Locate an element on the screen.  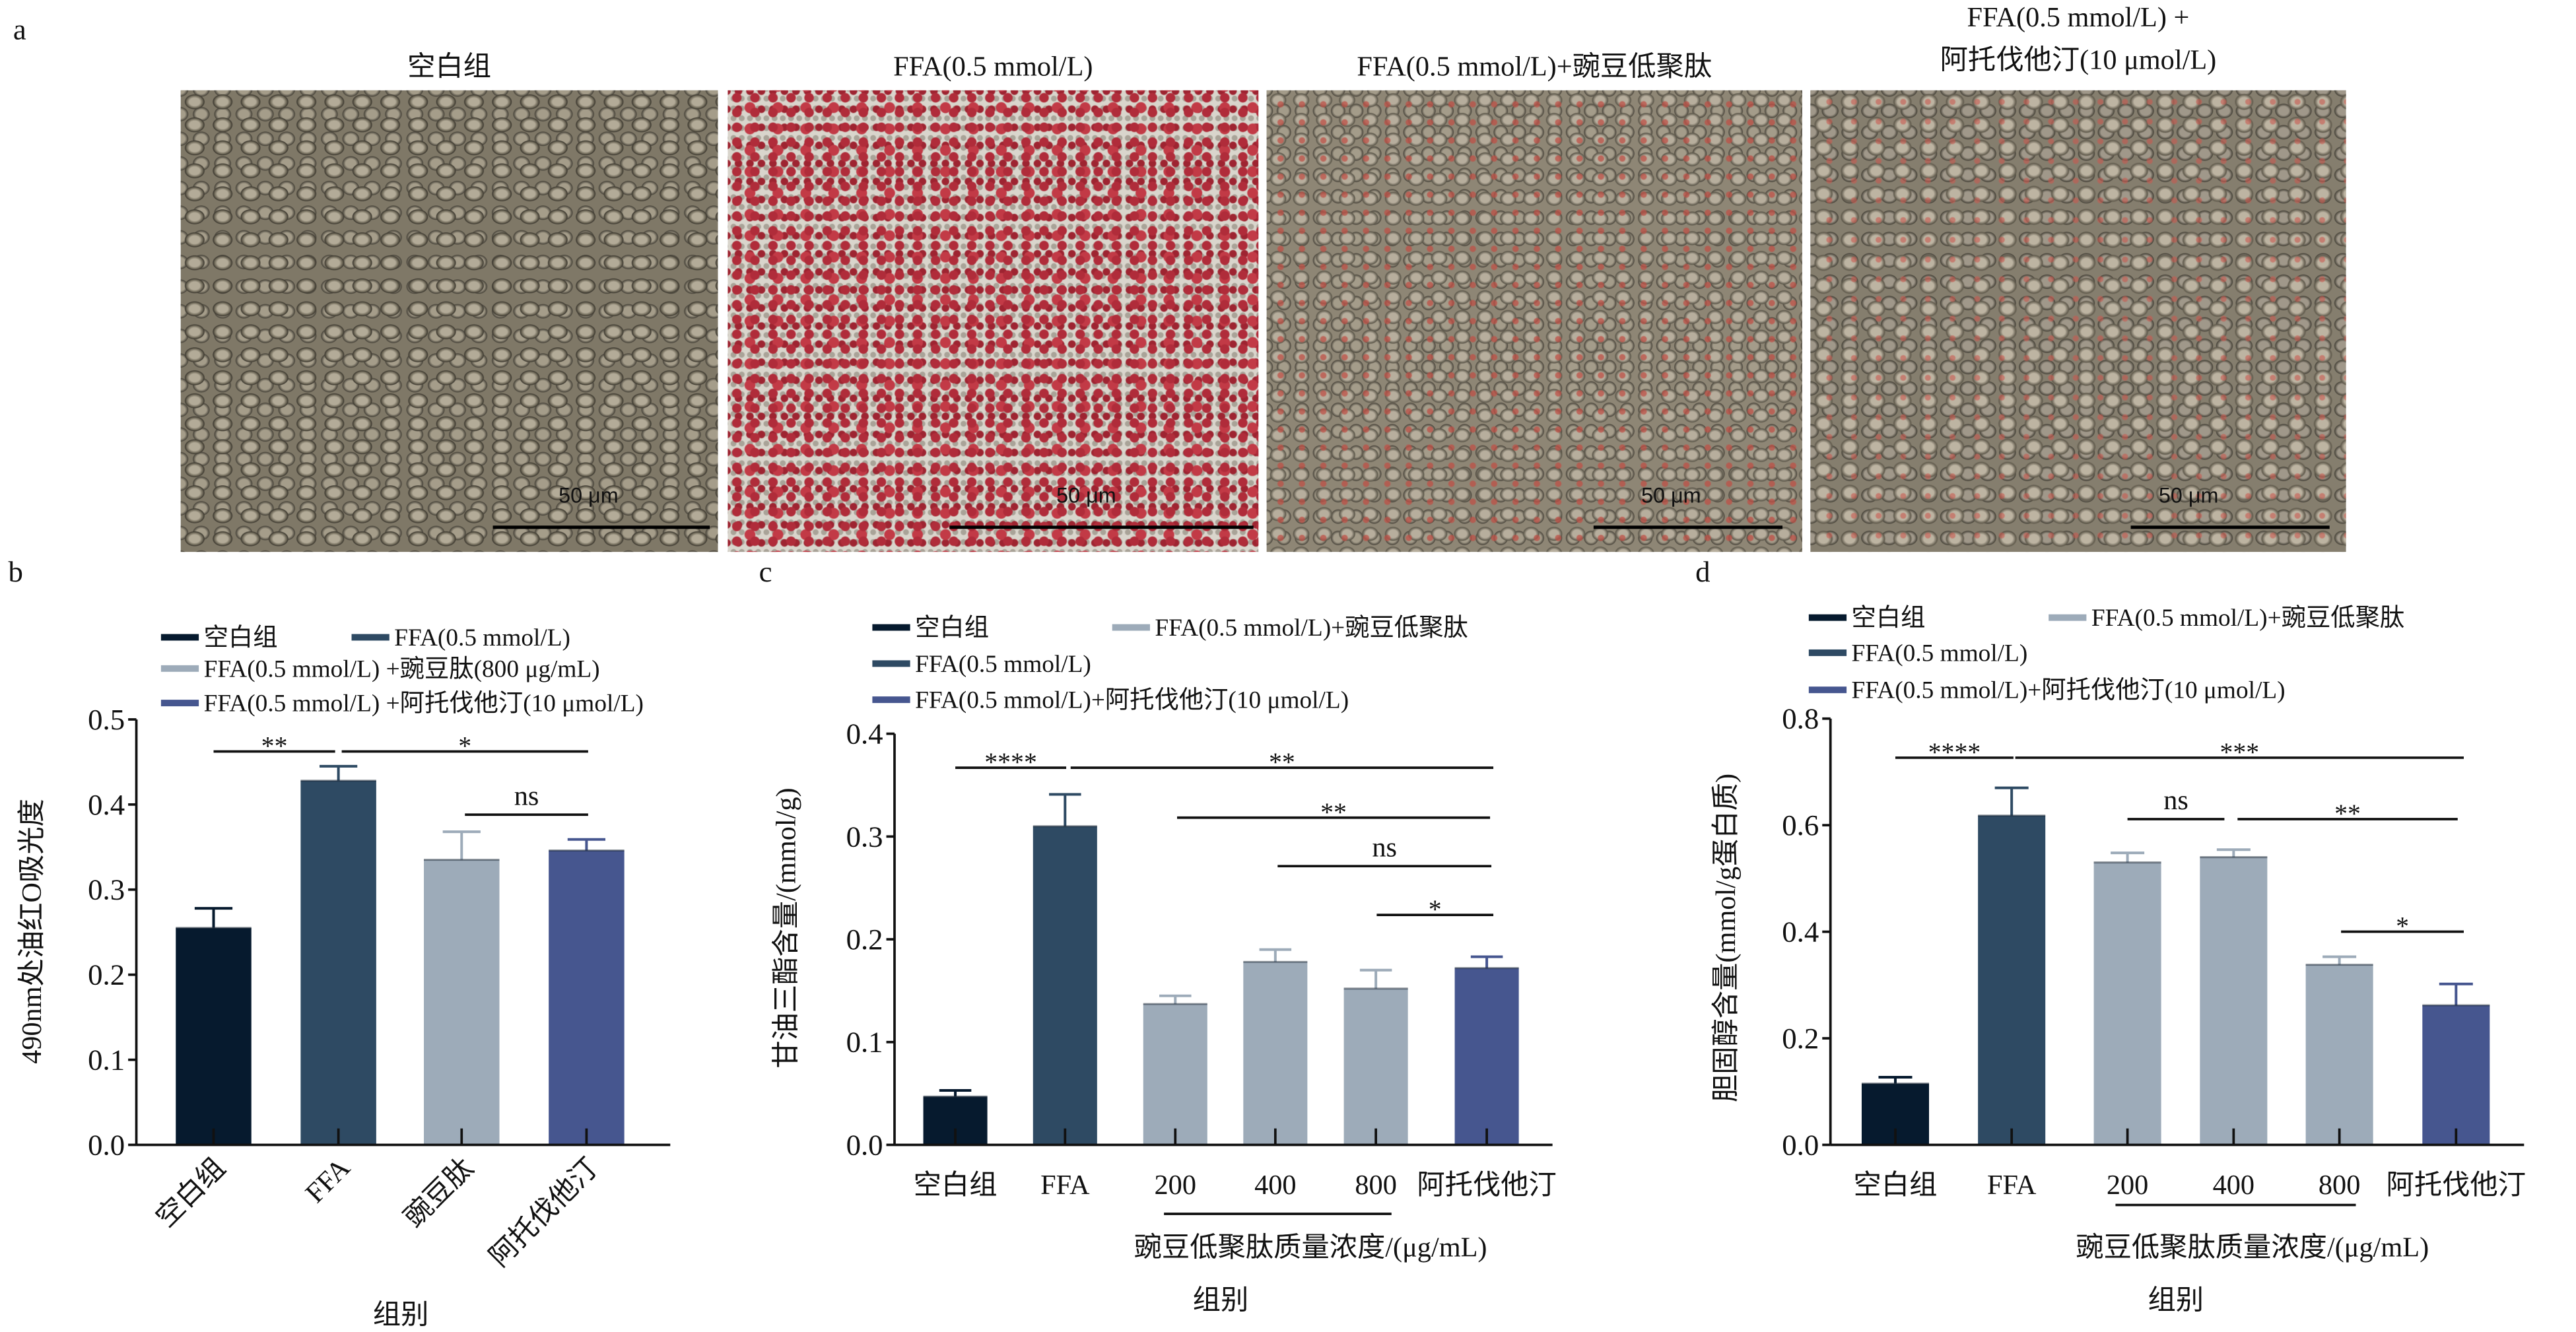
micrograph-title-blank: 空白组 is located at coordinates (450, 67).